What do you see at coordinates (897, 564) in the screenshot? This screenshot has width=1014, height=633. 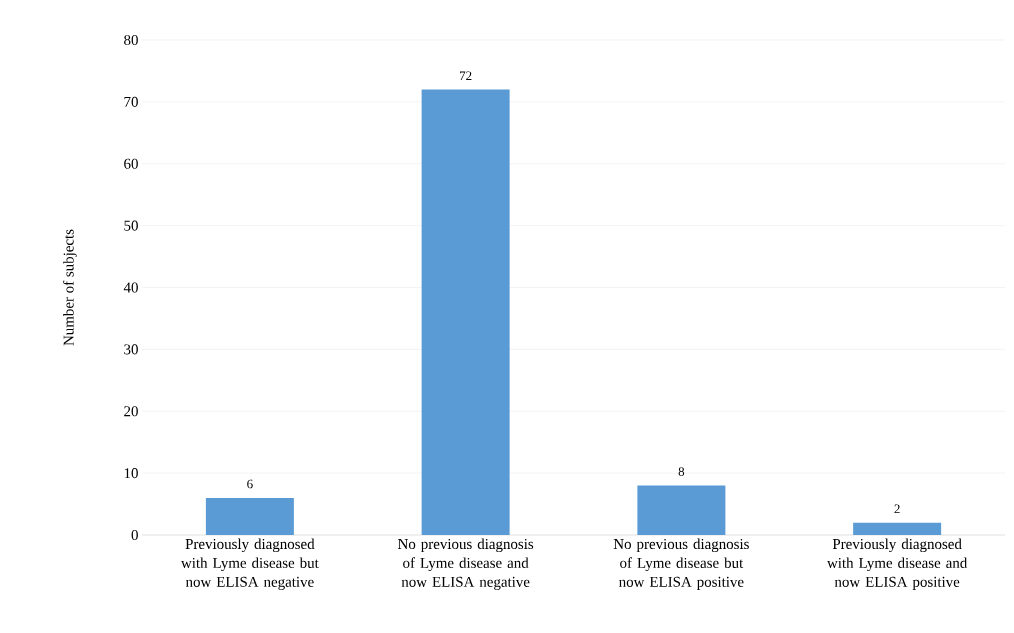 I see `x-tick-label: Previously diagnosed with Lyme disease and now ELISA positive` at bounding box center [897, 564].